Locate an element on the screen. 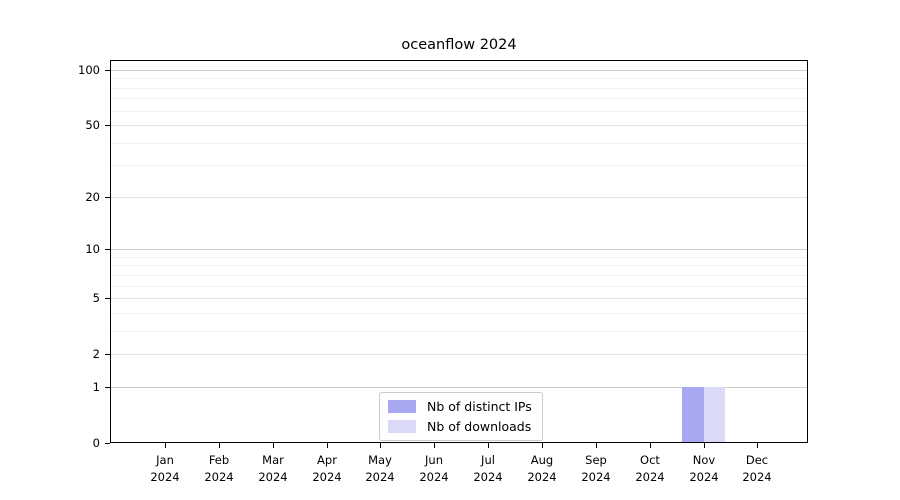 This screenshot has height=500, width=900. x-tick-label: May 2024 is located at coordinates (380, 468).